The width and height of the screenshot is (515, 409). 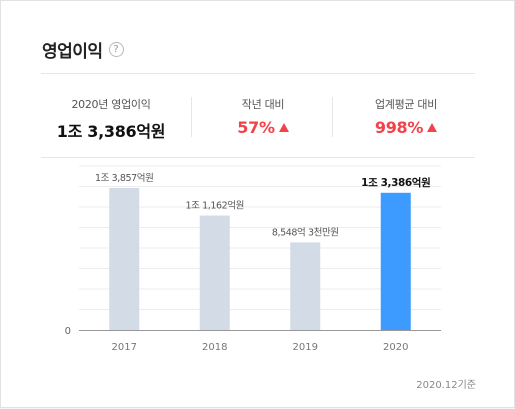 I want to click on x-tick-label-2018: 2018, so click(x=214, y=347).